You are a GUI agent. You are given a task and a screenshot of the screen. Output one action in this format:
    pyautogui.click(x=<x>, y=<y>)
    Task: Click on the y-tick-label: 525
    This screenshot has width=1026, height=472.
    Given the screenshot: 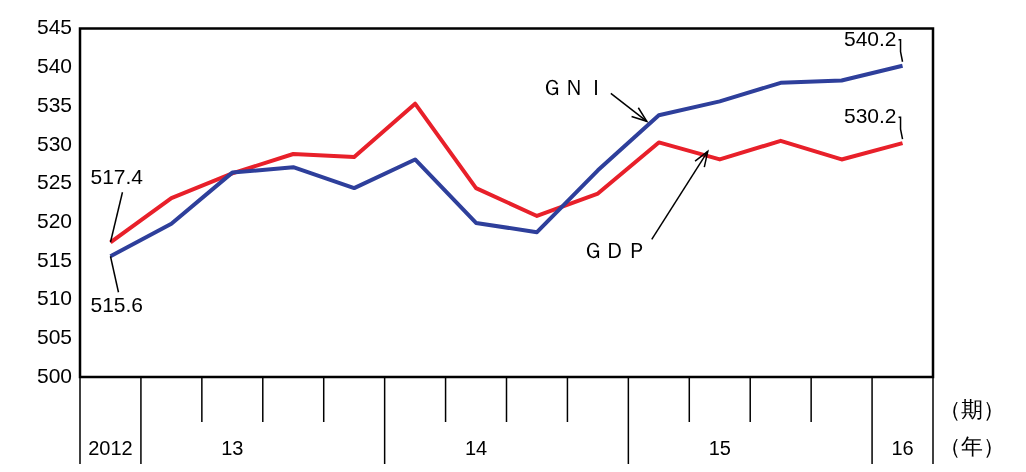 What is the action you would take?
    pyautogui.click(x=54, y=182)
    